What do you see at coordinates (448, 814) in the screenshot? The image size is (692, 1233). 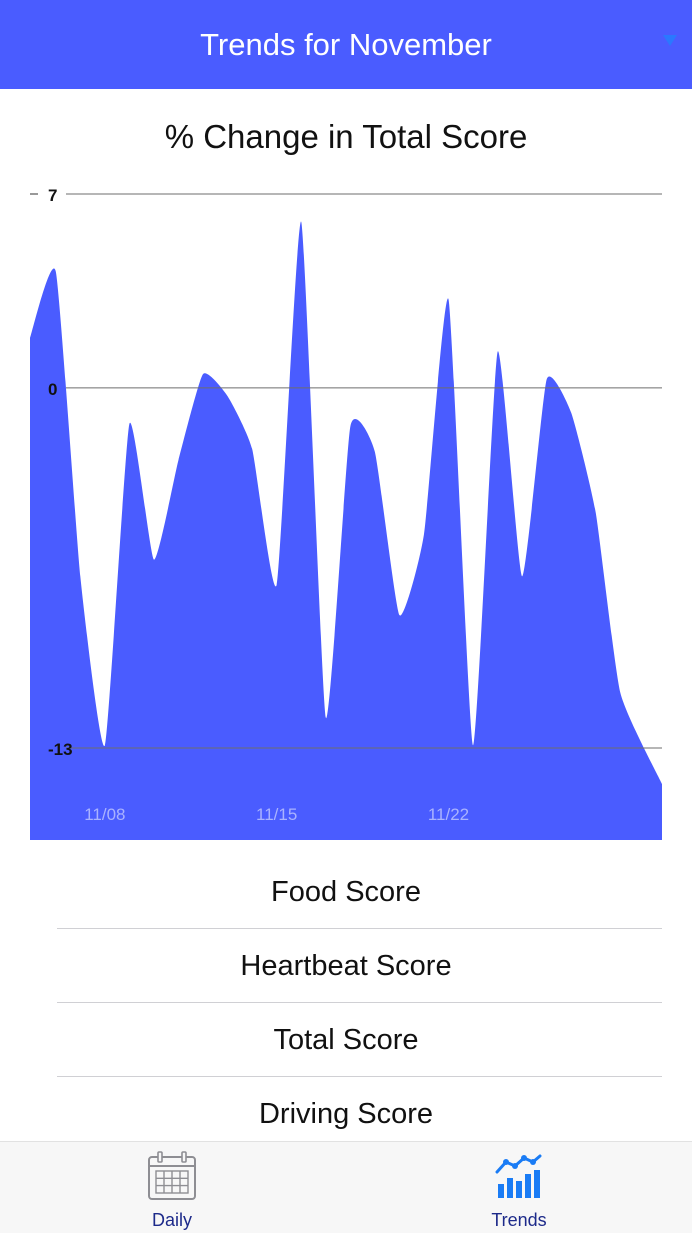 I see `x-tick-label: 11/22` at bounding box center [448, 814].